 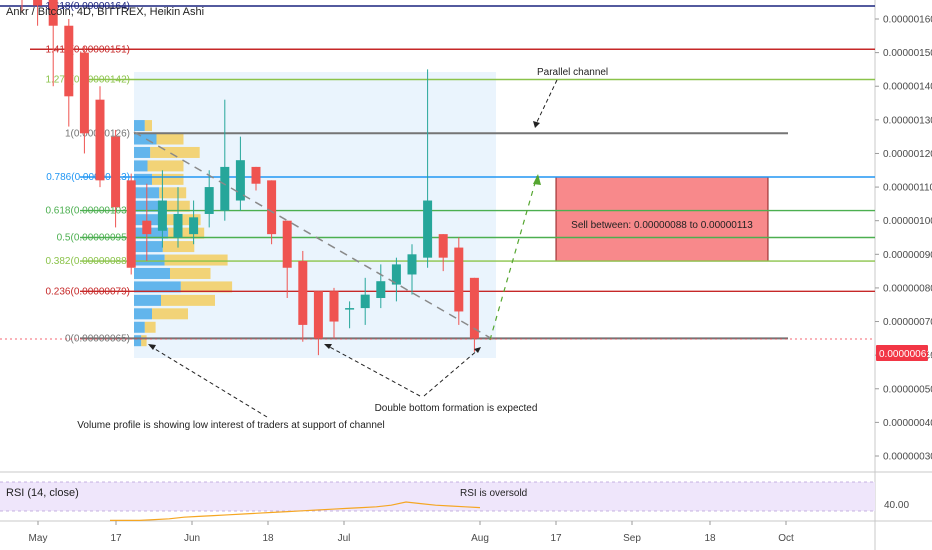 I want to click on price-tick-label: 0.00000160, so click(x=907, y=20).